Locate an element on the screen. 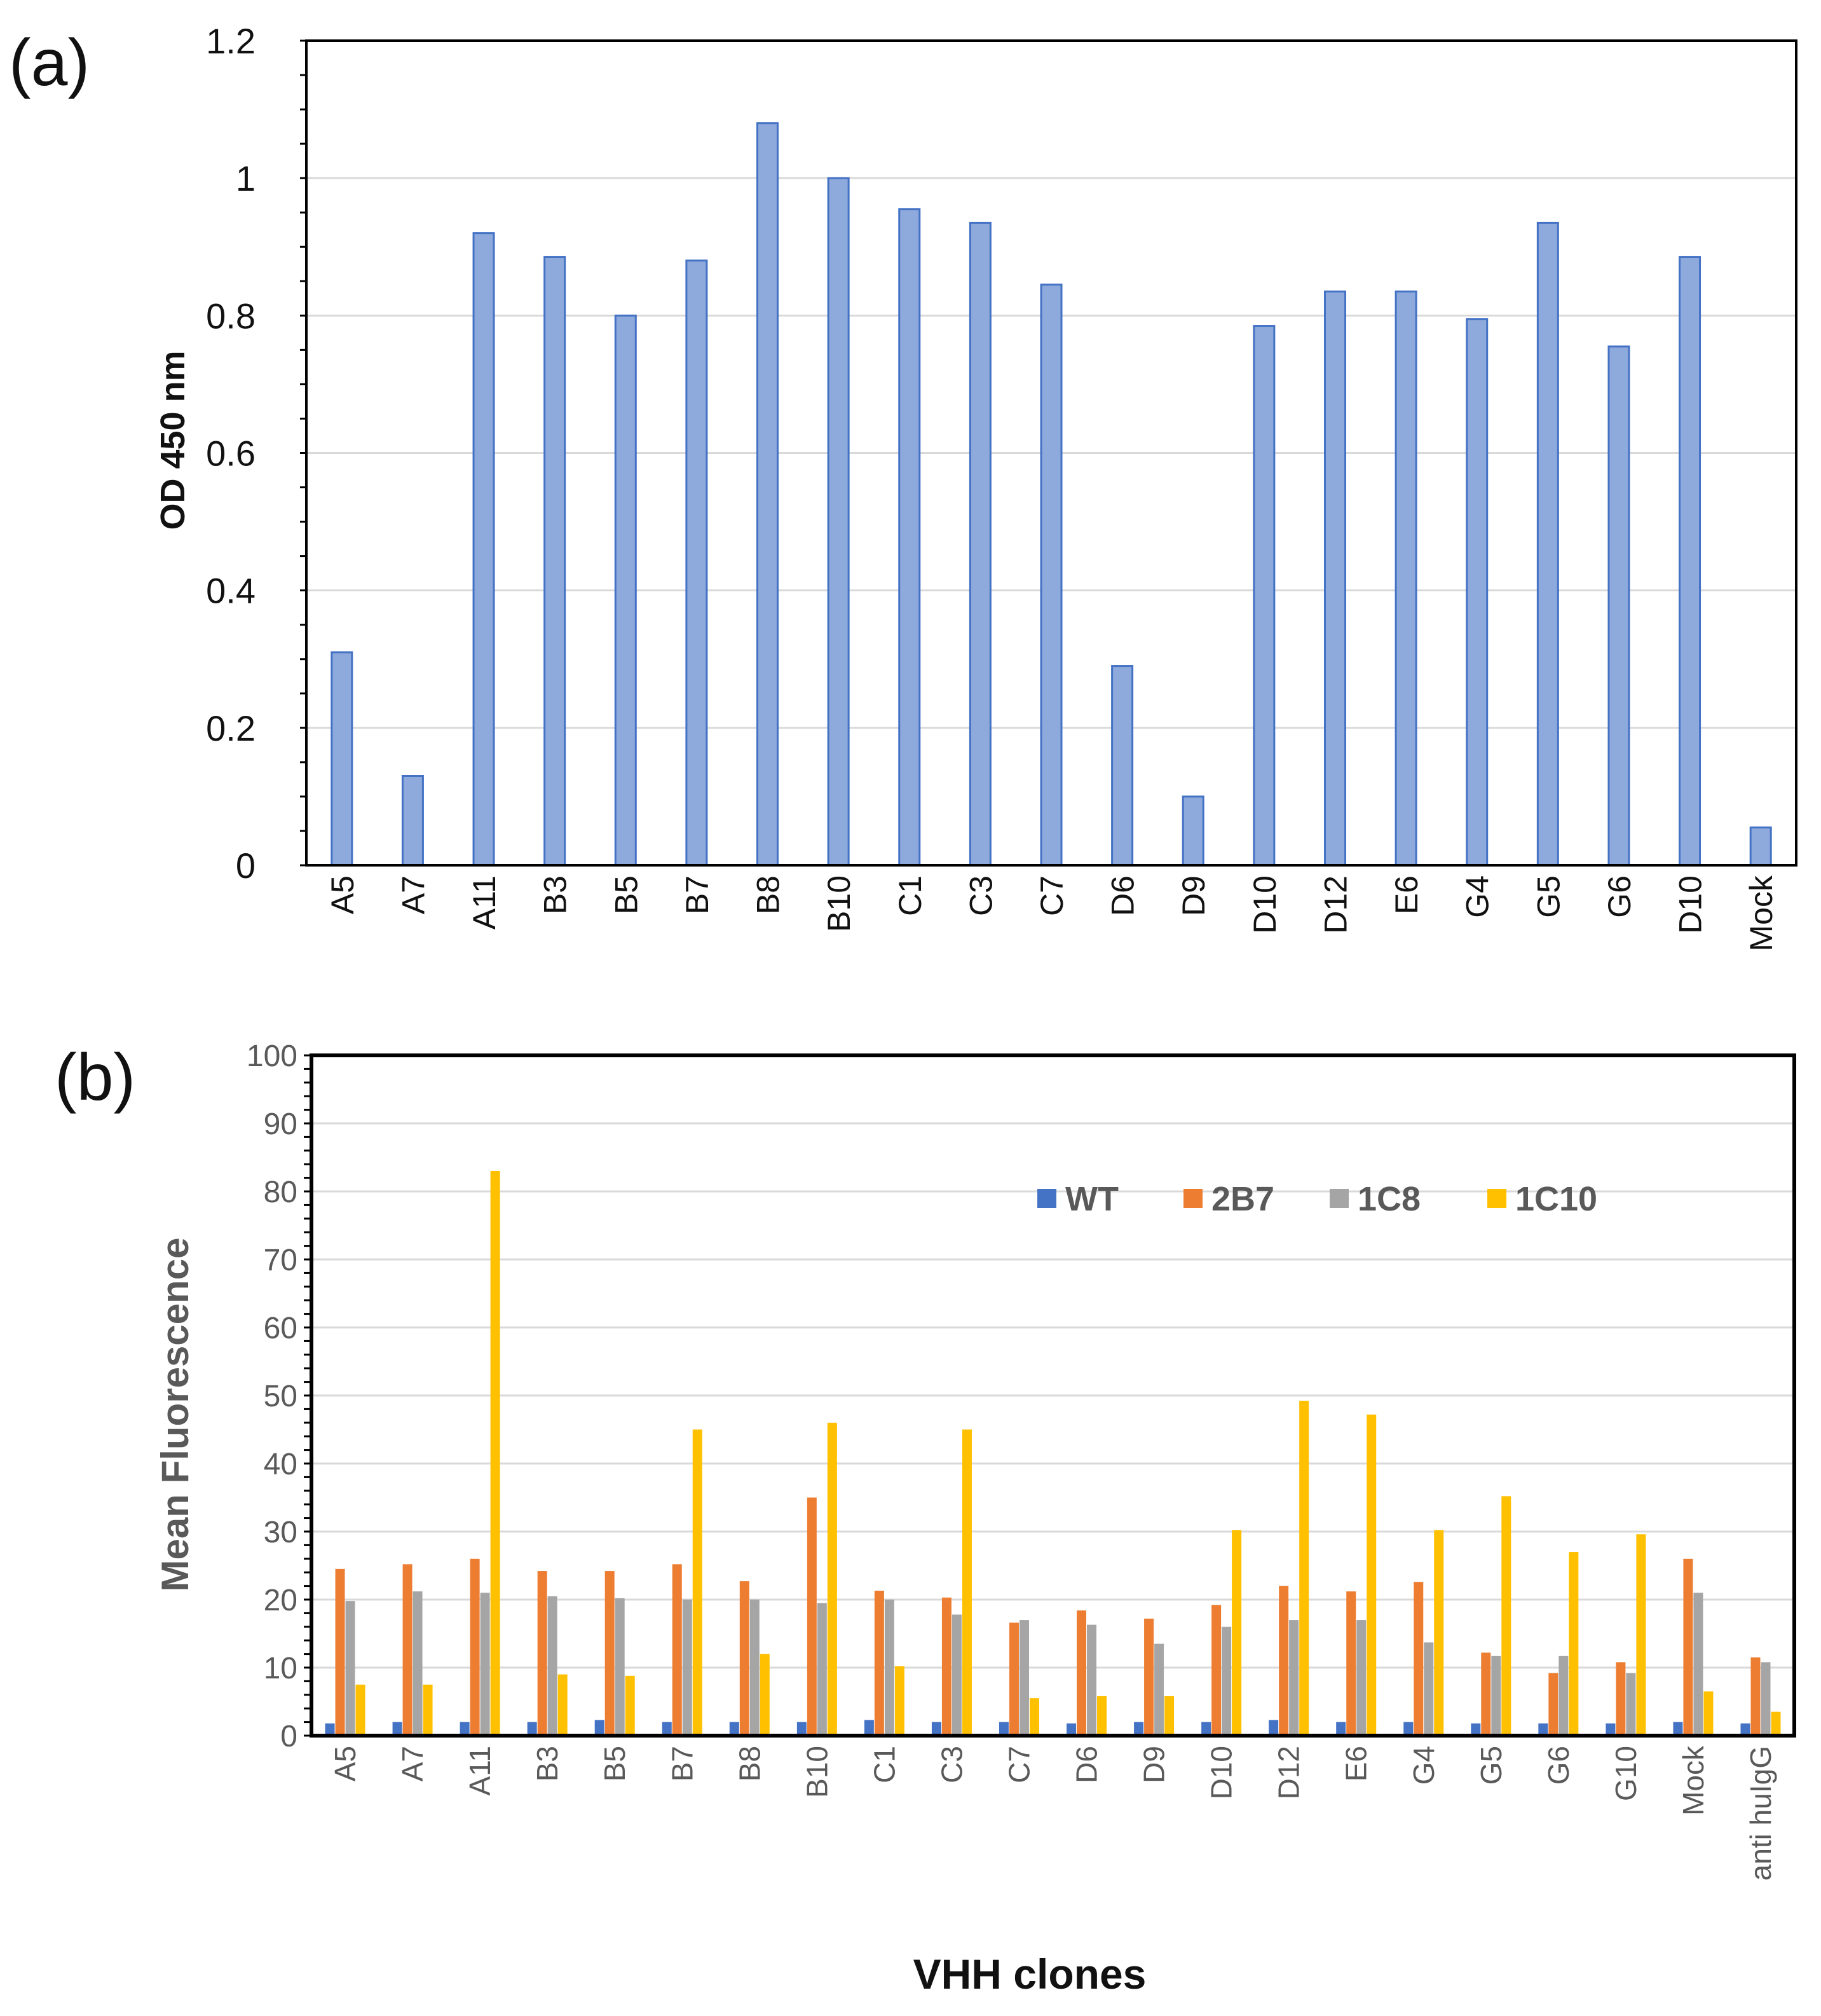  chart-b-xtick-label: A7 is located at coordinates (412, 1764).